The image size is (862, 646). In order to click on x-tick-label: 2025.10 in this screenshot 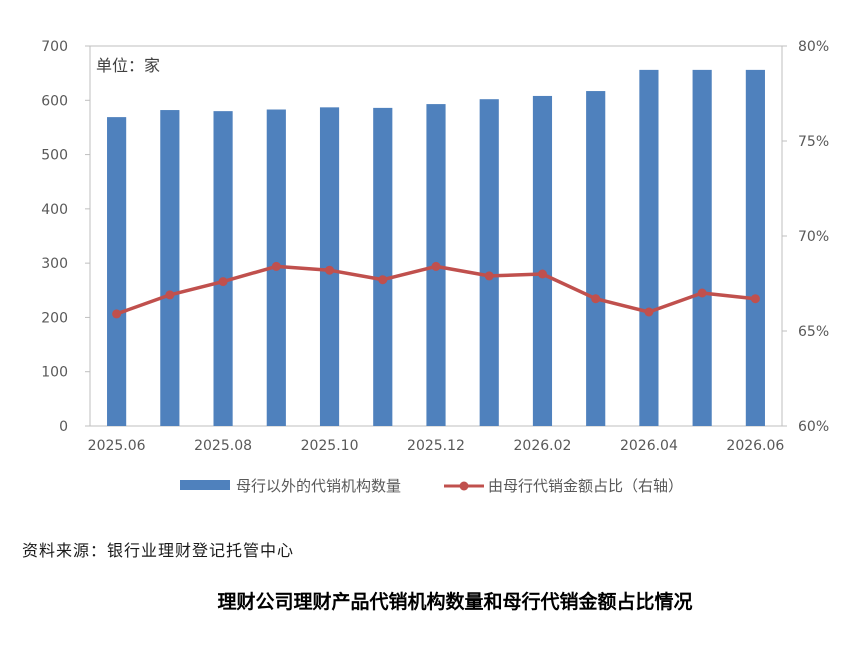, I will do `click(330, 446)`.